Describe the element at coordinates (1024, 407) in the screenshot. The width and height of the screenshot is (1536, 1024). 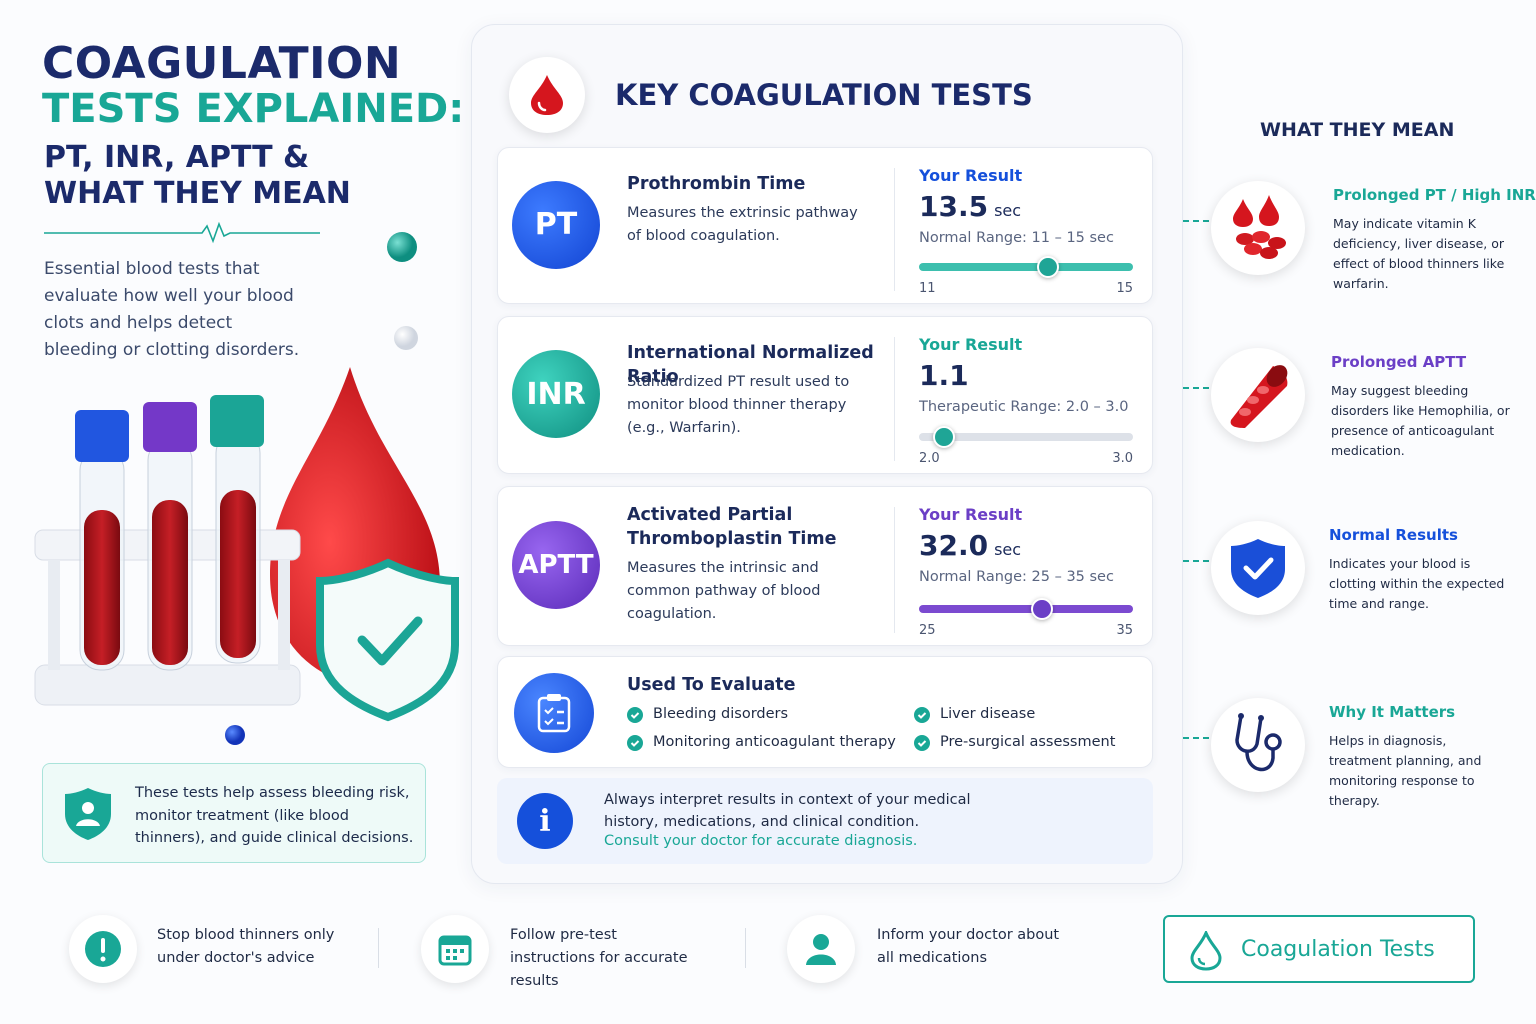
I see `range-text: Therapeutic Range: 2.0 – 3.0` at that location.